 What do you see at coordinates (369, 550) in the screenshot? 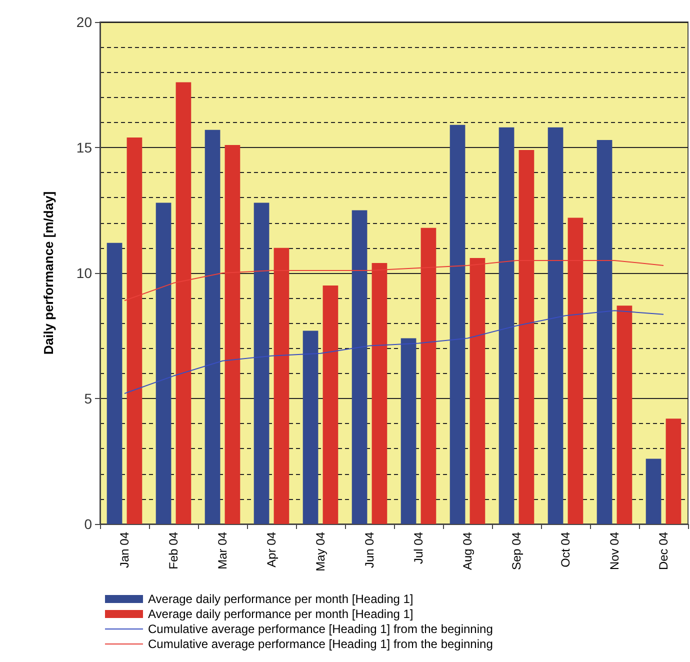
I see `x-tick-label: Jun 04` at bounding box center [369, 550].